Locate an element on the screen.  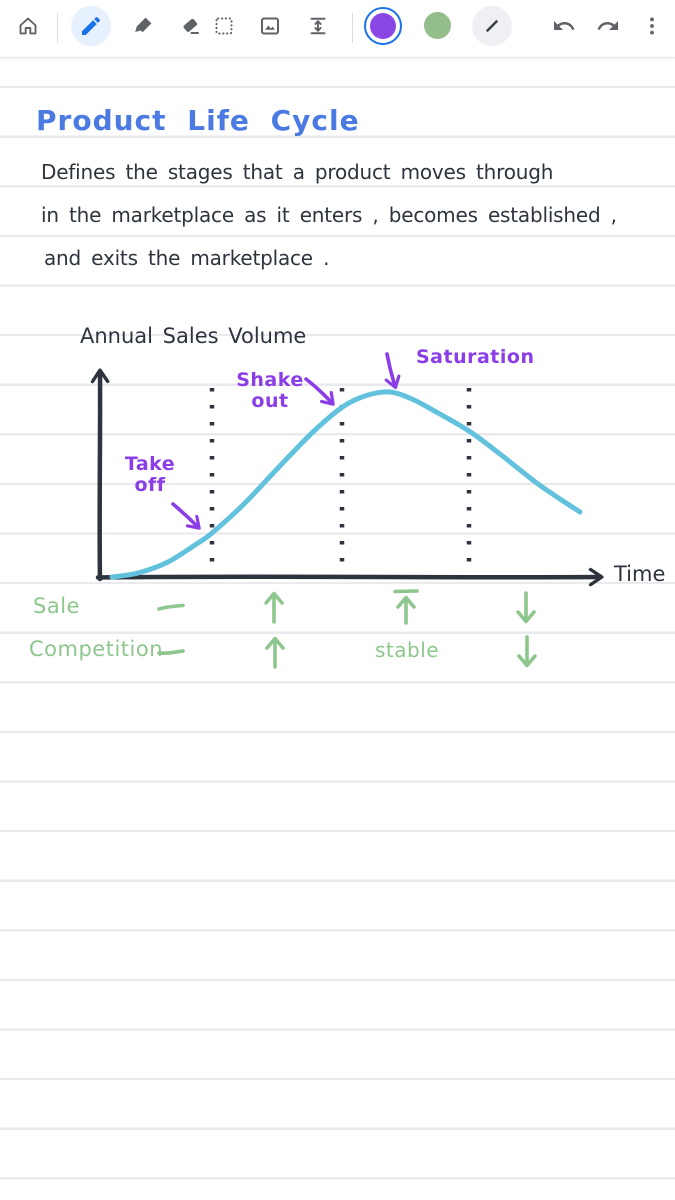
sale-flat-trend-icon is located at coordinates (171, 607).